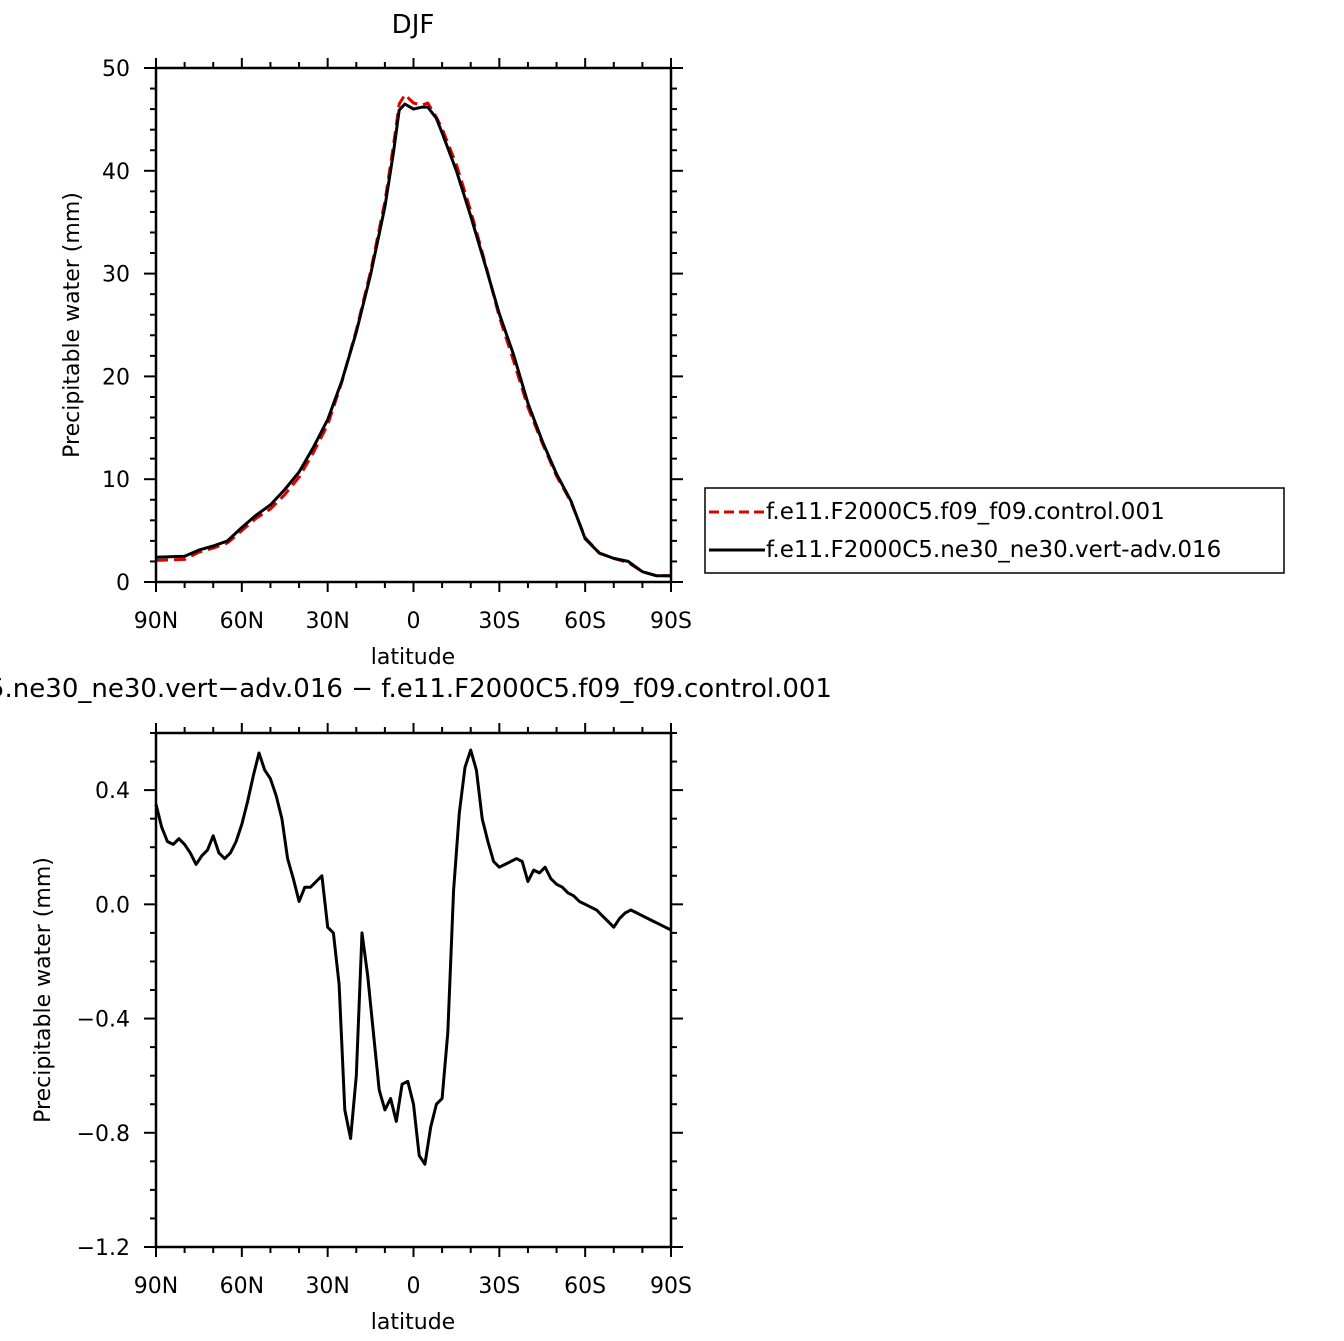 Image resolution: width=1344 pixels, height=1341 pixels. What do you see at coordinates (43, 990) in the screenshot?
I see `chart2-ylabel: Precipitable water (mm)` at bounding box center [43, 990].